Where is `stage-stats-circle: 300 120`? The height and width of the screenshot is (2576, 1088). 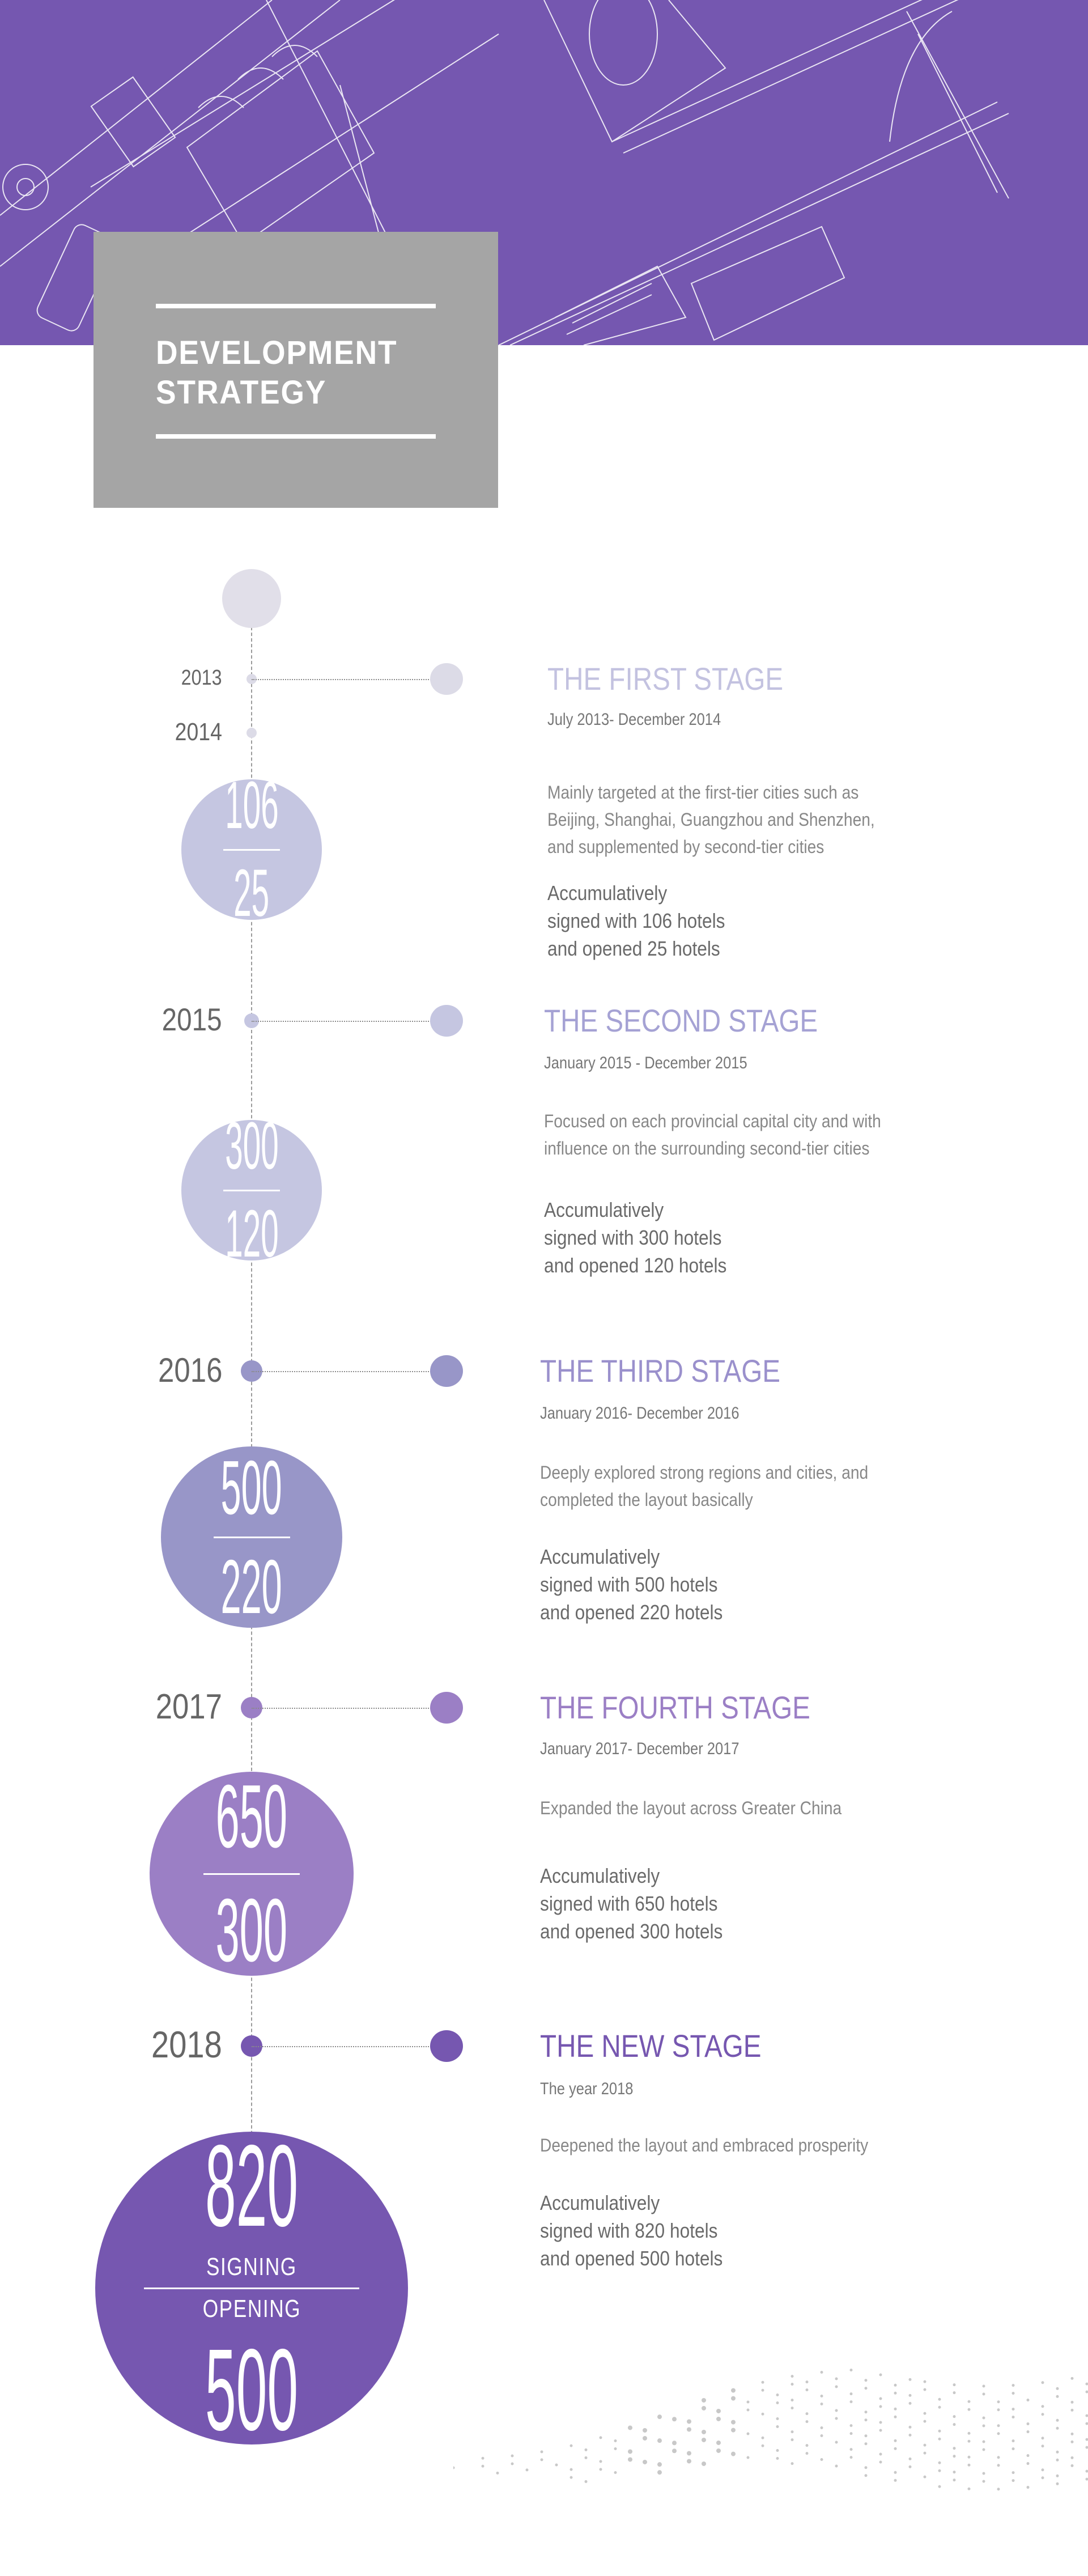 stage-stats-circle: 300 120 is located at coordinates (251, 1190).